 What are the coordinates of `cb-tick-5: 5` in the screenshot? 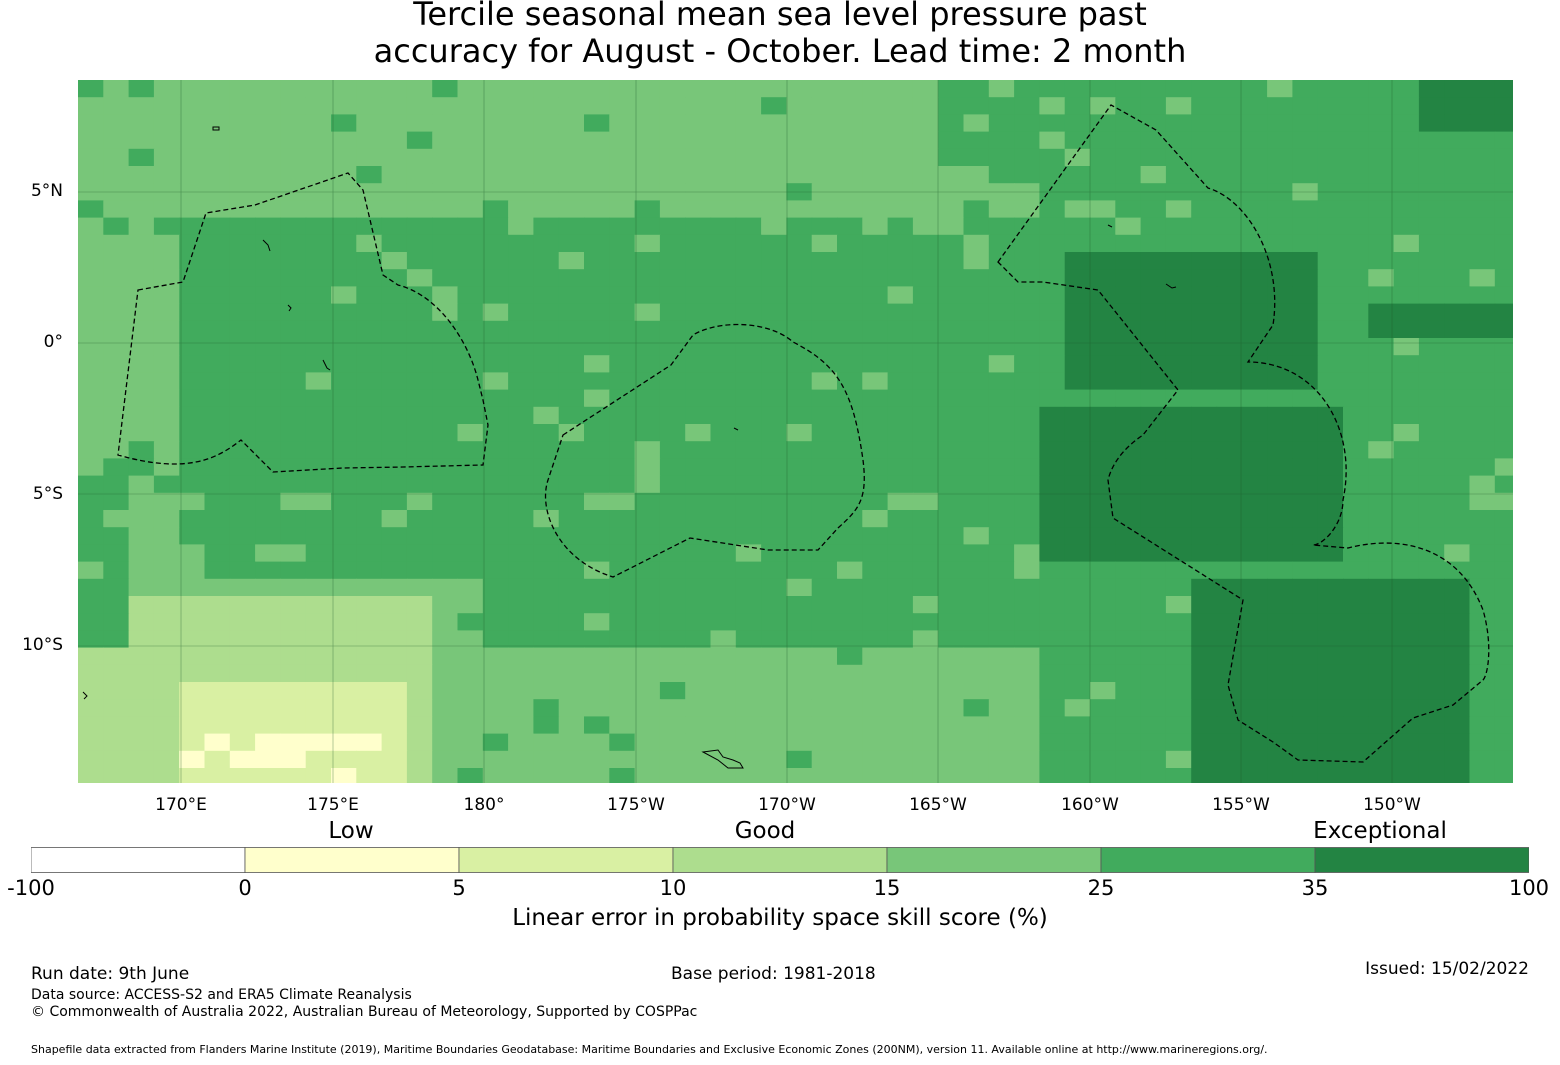 It's located at (459, 888).